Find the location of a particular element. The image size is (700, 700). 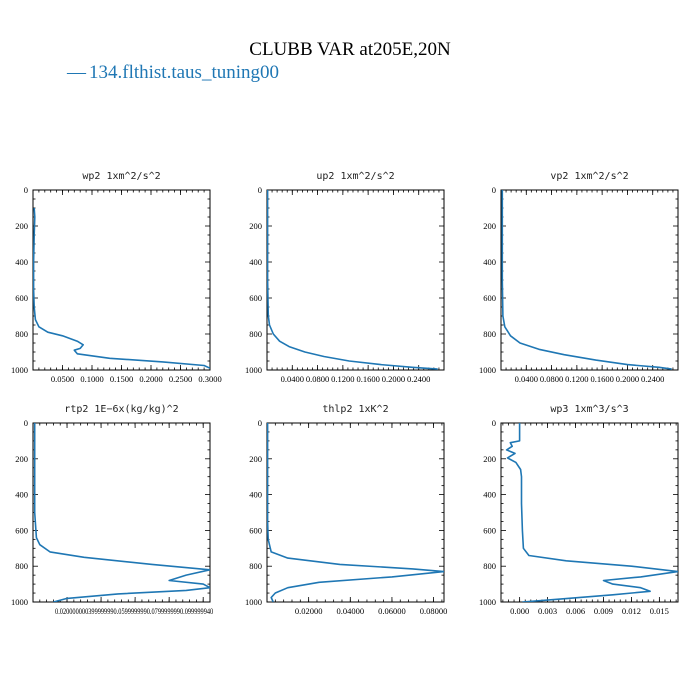

x-tick-label: 0.08000 is located at coordinates (434, 611).